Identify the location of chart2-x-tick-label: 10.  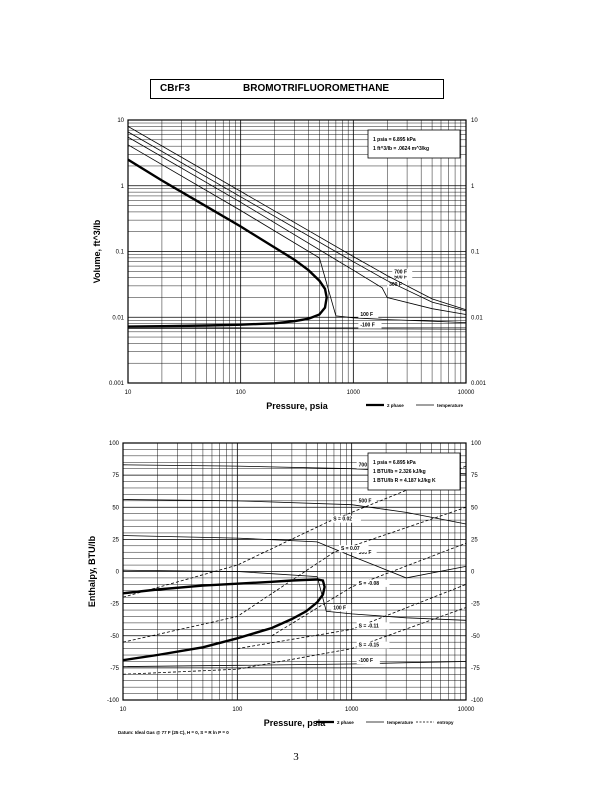
(123, 710).